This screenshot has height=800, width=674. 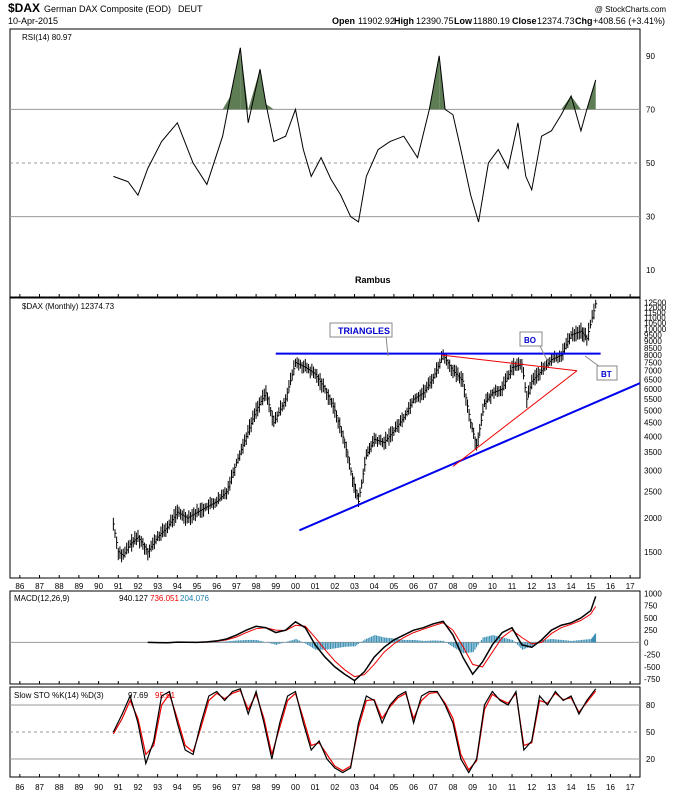 I want to click on macd-title: MACD(12,26,9) 940.127 736.051 204.076, so click(x=111, y=598).